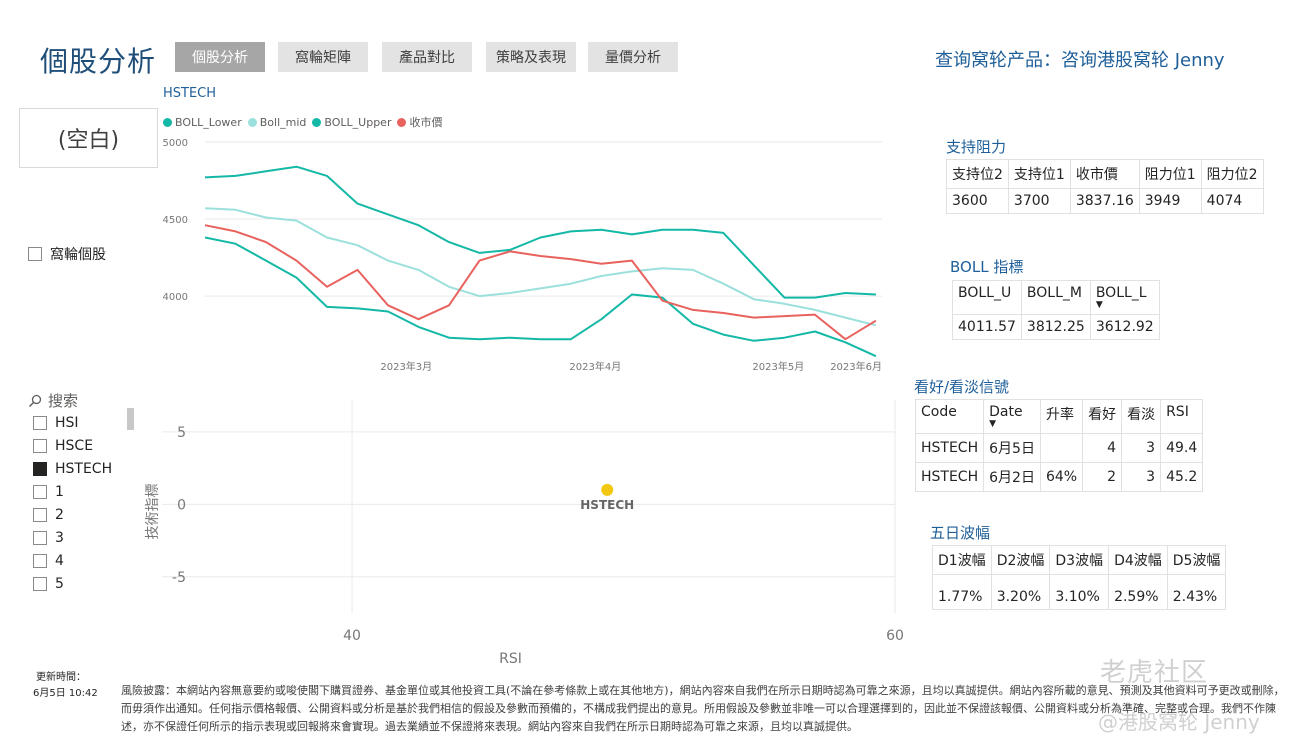 This screenshot has height=750, width=1306. I want to click on tab-volume-price: 量價分析, so click(633, 57).